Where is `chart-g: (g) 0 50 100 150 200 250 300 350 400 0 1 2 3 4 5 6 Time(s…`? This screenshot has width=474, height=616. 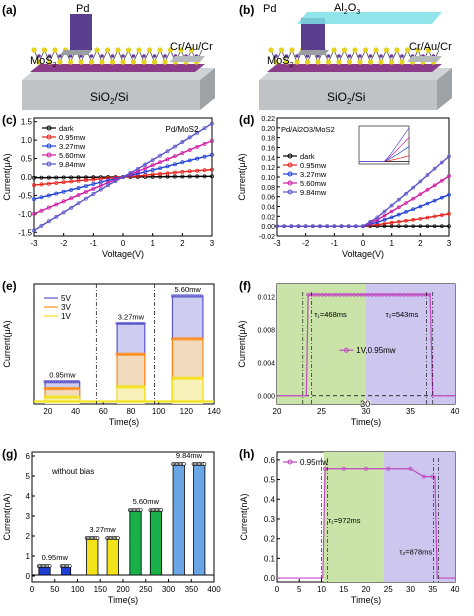
chart-g: (g) 0 50 100 150 200 250 300 350 400 0 1 2 3 4 5 6 Time(s… is located at coordinates (111, 526).